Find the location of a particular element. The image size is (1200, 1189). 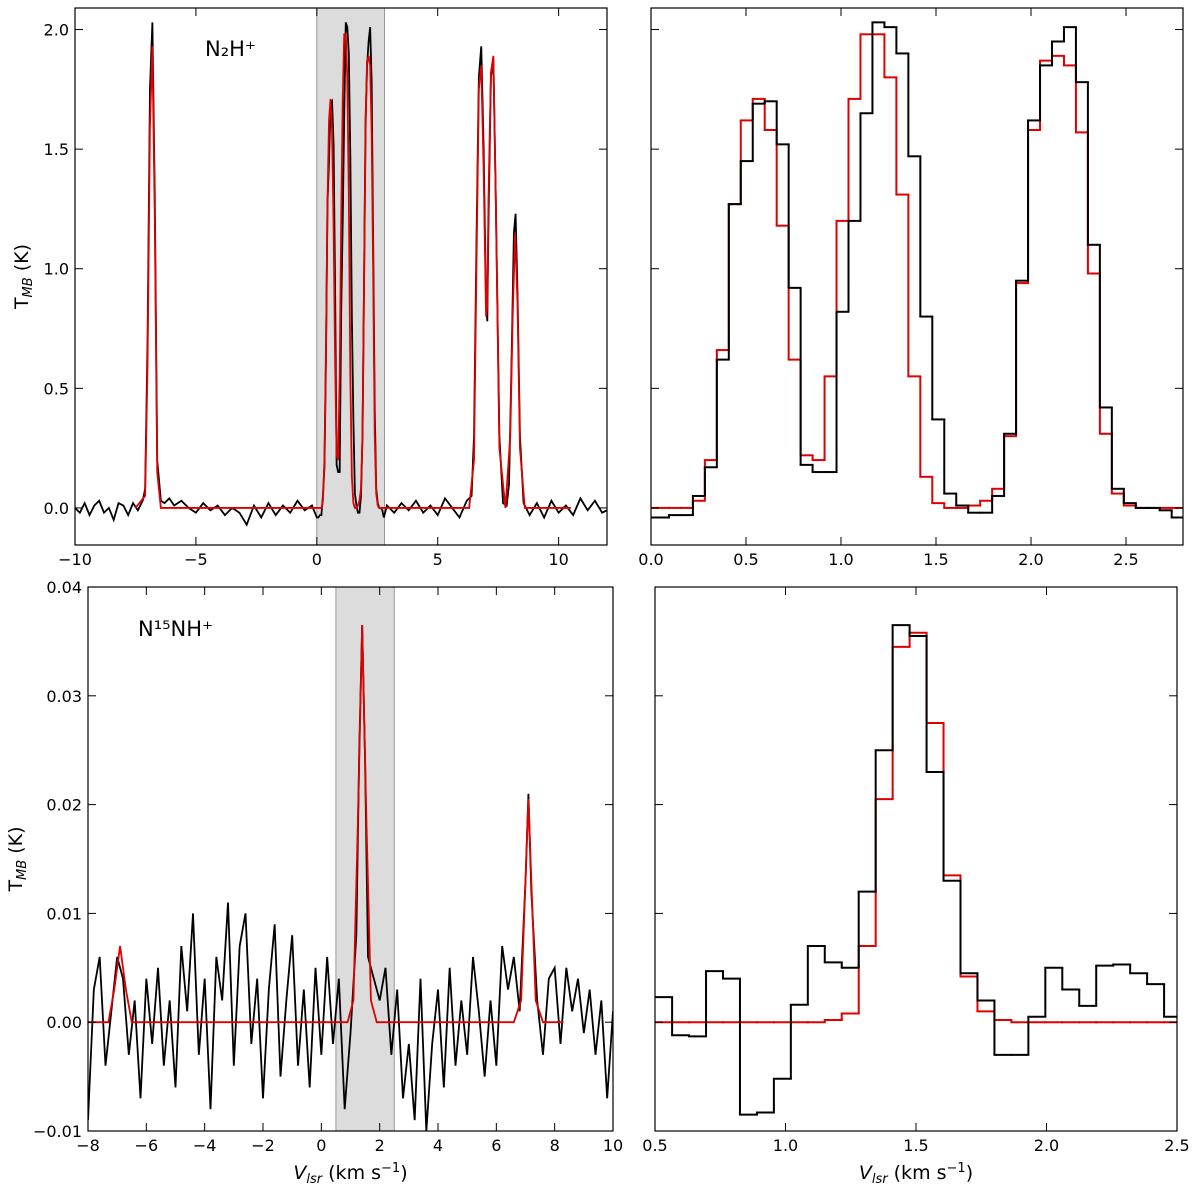

annotation: N₂H⁺ is located at coordinates (230, 49).